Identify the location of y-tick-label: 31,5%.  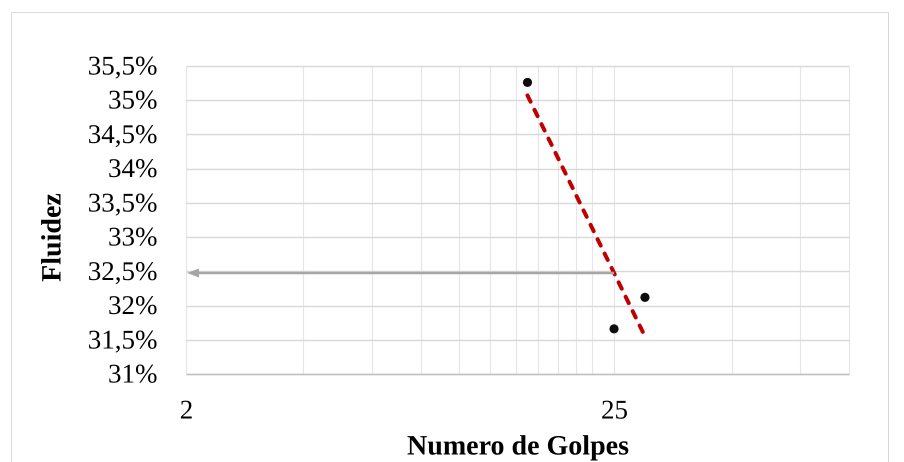
(123, 339).